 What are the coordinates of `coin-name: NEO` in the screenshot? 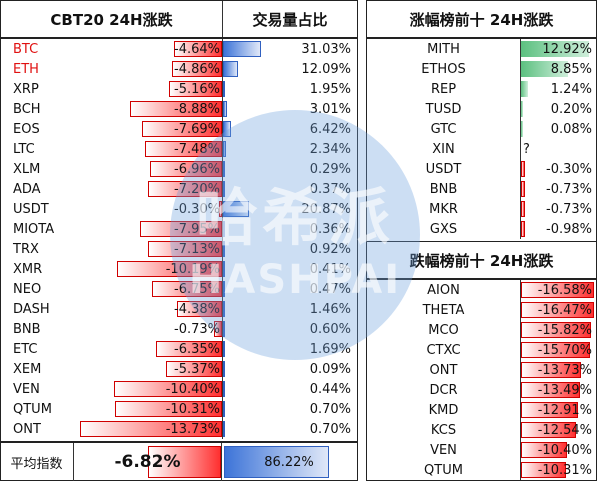 It's located at (27, 289).